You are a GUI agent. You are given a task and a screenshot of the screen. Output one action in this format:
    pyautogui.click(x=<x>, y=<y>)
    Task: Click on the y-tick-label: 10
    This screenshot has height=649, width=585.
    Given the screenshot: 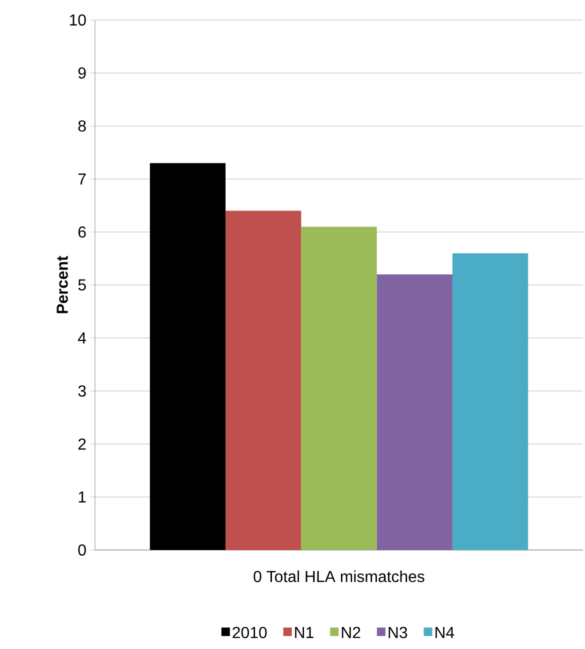 What is the action you would take?
    pyautogui.click(x=78, y=20)
    